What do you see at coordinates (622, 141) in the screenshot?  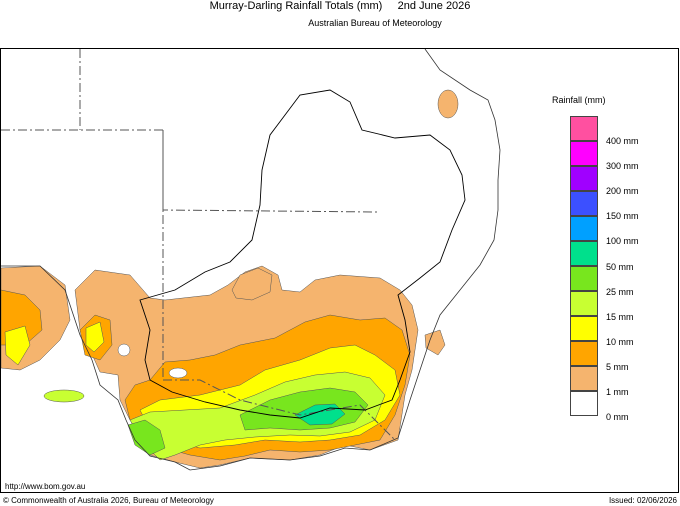 I see `legend-label-400mm: 400 mm` at bounding box center [622, 141].